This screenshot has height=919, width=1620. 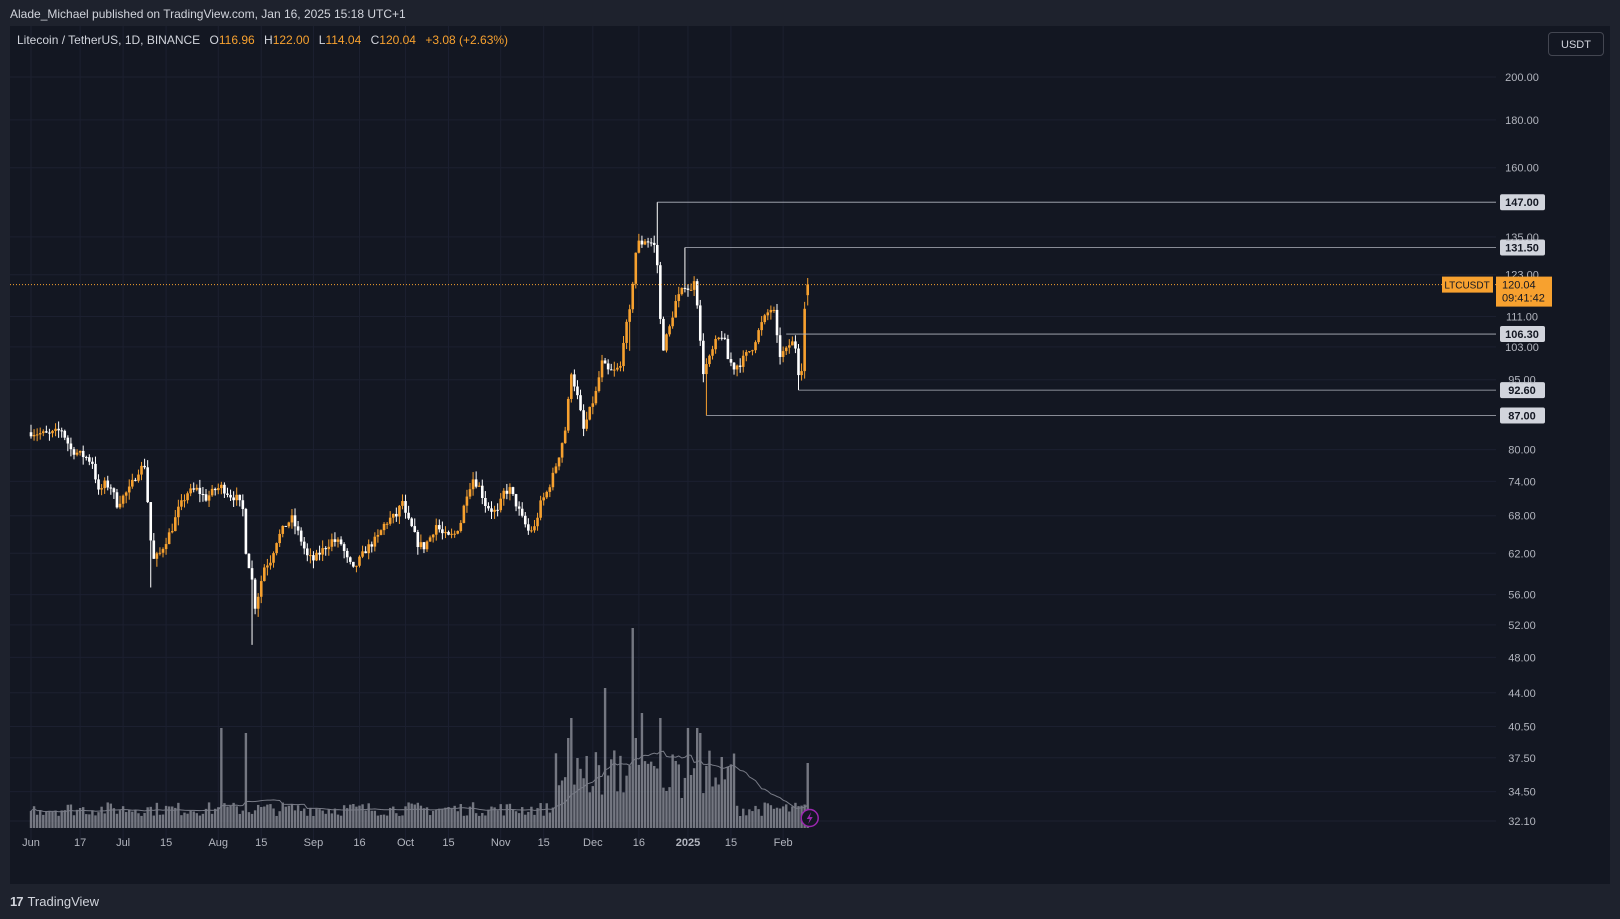 I want to click on price-tick-label: 48.00, so click(x=1522, y=658).